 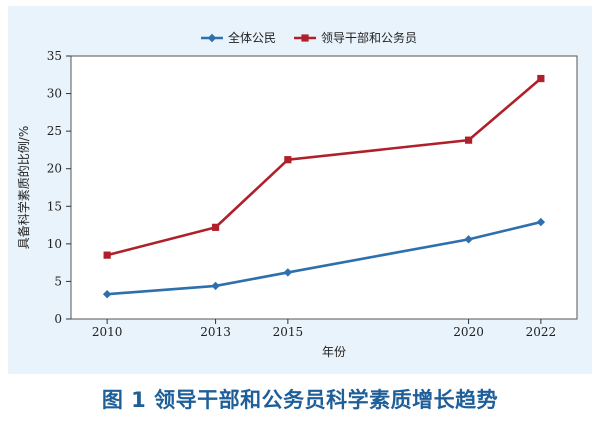 I want to click on y-tick-label: 10, so click(x=54, y=244).